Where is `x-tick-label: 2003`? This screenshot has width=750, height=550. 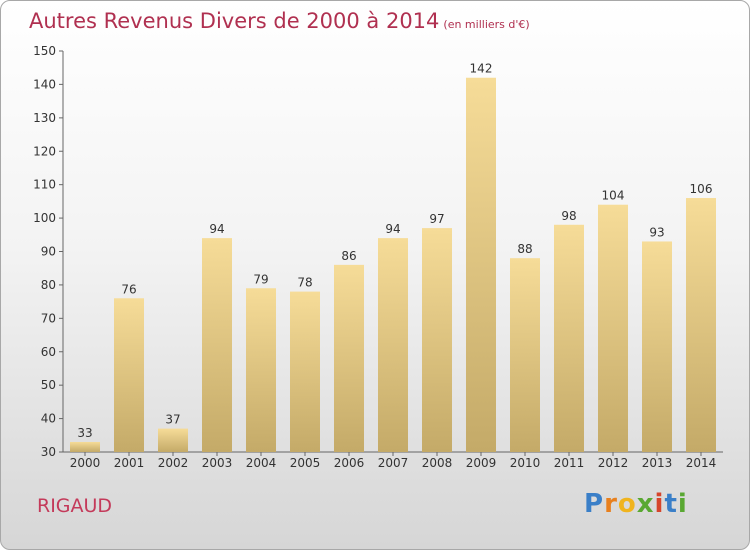 x-tick-label: 2003 is located at coordinates (217, 463).